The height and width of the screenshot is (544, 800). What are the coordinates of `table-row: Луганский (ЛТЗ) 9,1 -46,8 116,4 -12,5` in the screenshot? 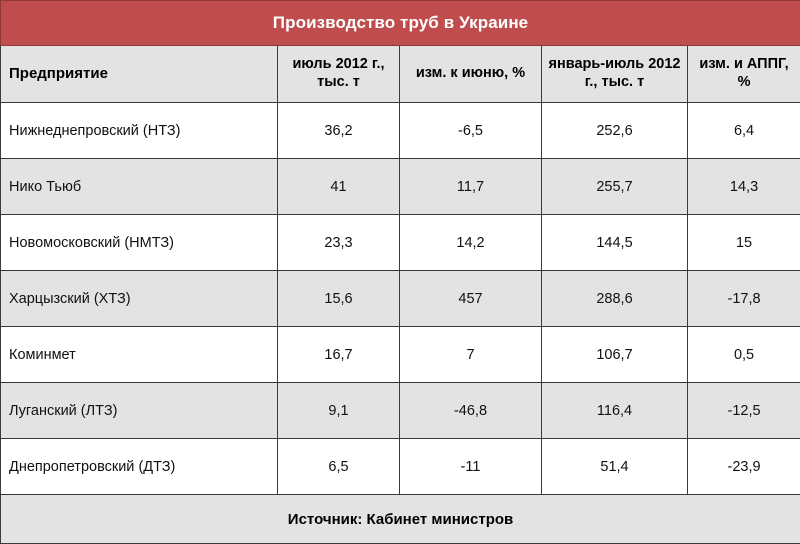 It's located at (400, 411).